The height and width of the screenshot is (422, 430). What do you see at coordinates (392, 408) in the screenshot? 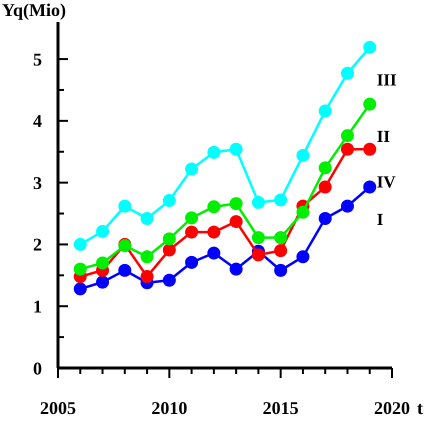
I see `x-tick-label: 2020` at bounding box center [392, 408].